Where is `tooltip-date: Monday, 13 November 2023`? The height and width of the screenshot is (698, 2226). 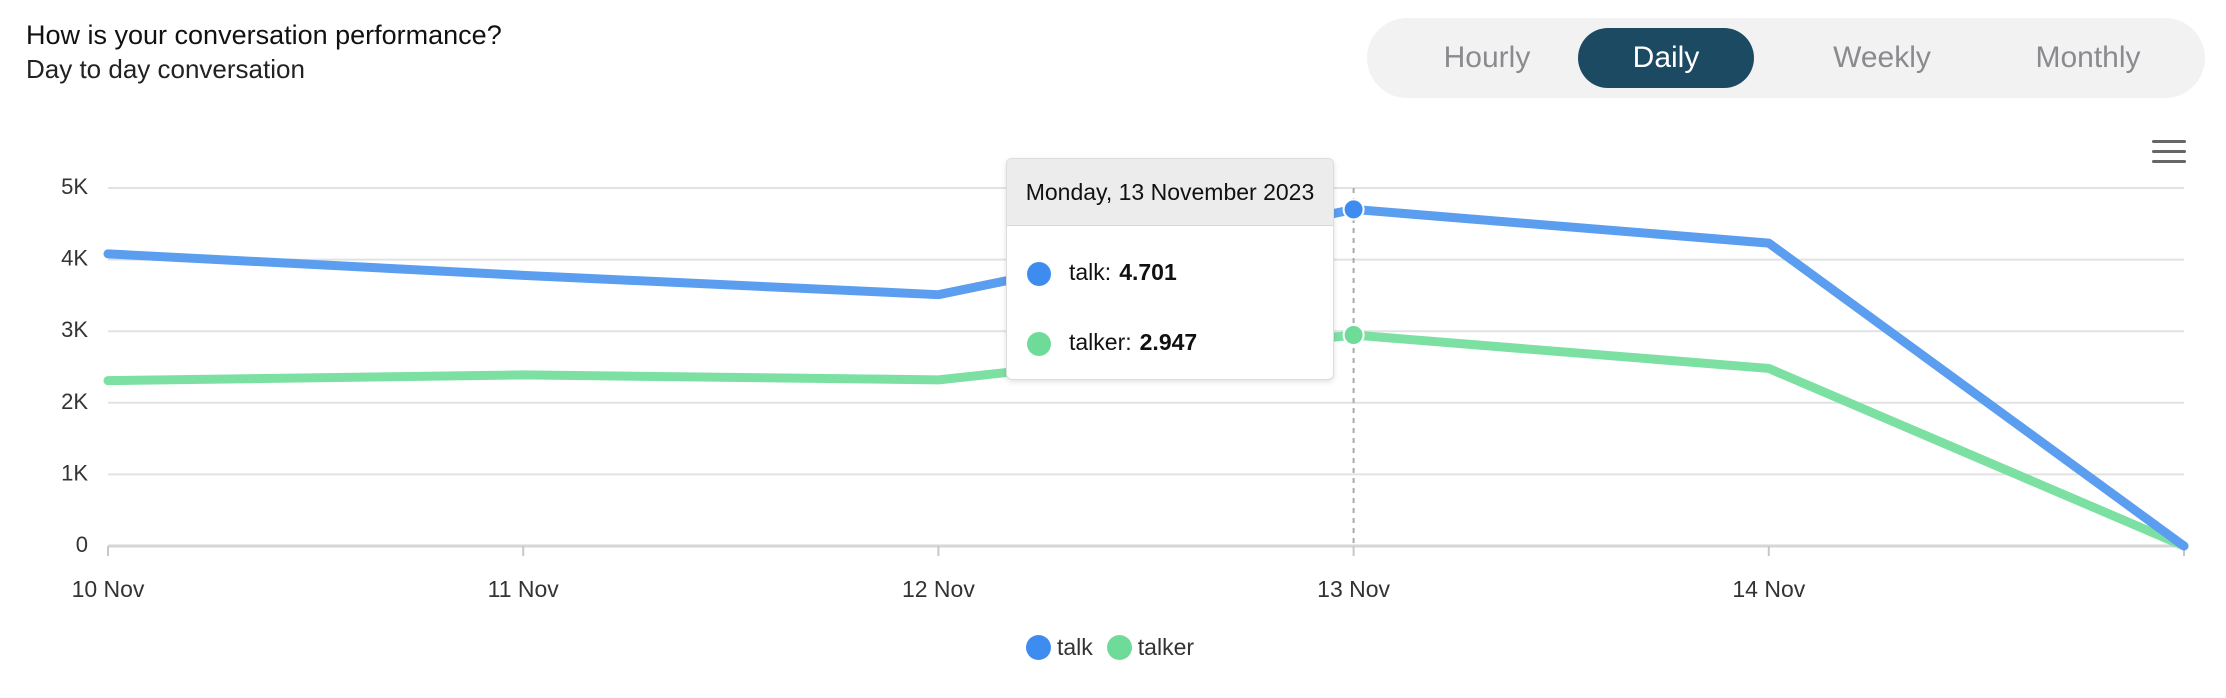
tooltip-date: Monday, 13 November 2023 is located at coordinates (1170, 192).